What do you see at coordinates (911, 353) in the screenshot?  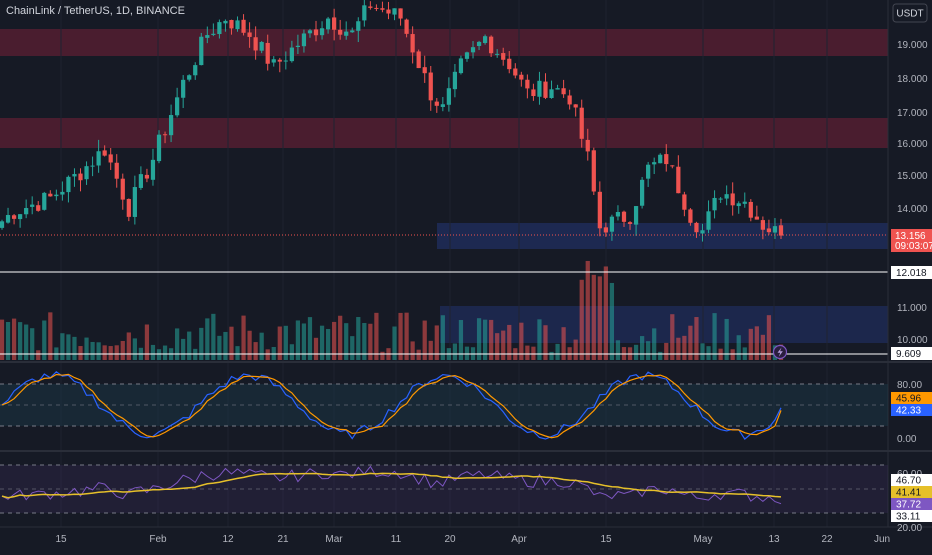 I see `level-b-label-bg` at bounding box center [911, 353].